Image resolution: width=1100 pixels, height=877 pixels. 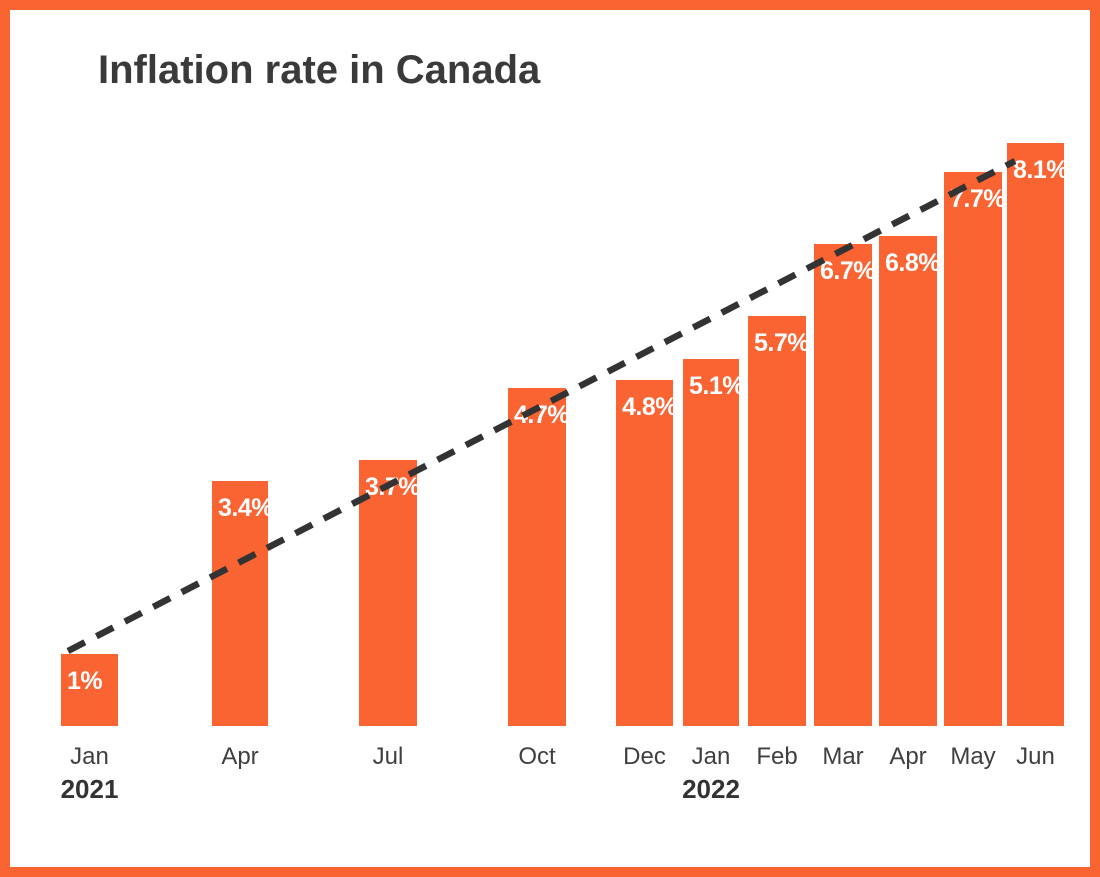 I want to click on x-axis-label-jul-2: Jul, so click(x=388, y=756).